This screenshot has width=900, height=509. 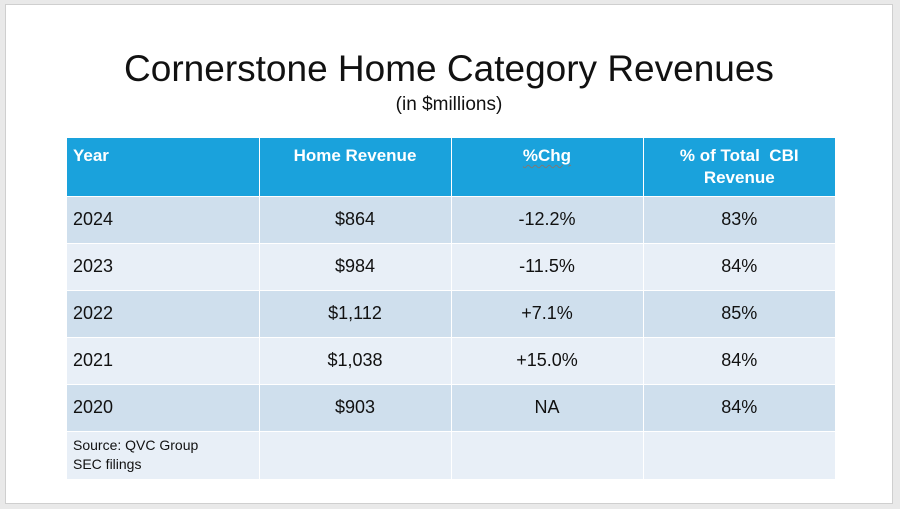 What do you see at coordinates (163, 266) in the screenshot?
I see `cell-year: 2023` at bounding box center [163, 266].